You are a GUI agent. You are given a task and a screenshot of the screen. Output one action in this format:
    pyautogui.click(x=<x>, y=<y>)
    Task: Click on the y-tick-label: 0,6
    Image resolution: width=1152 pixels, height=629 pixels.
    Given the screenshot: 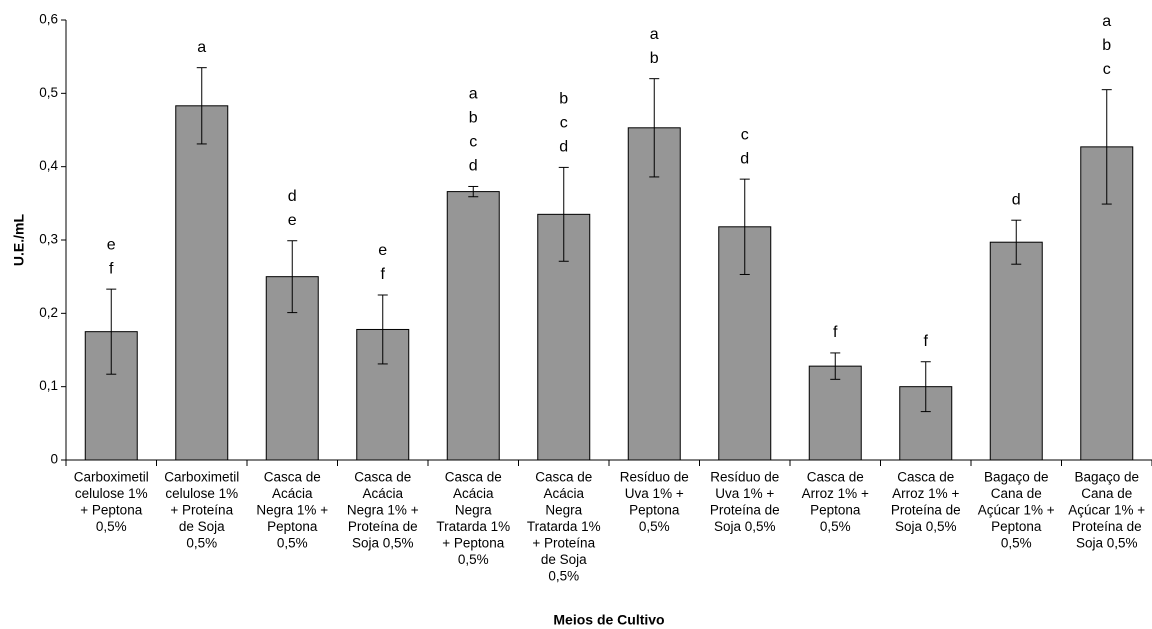 What is the action you would take?
    pyautogui.click(x=48, y=19)
    